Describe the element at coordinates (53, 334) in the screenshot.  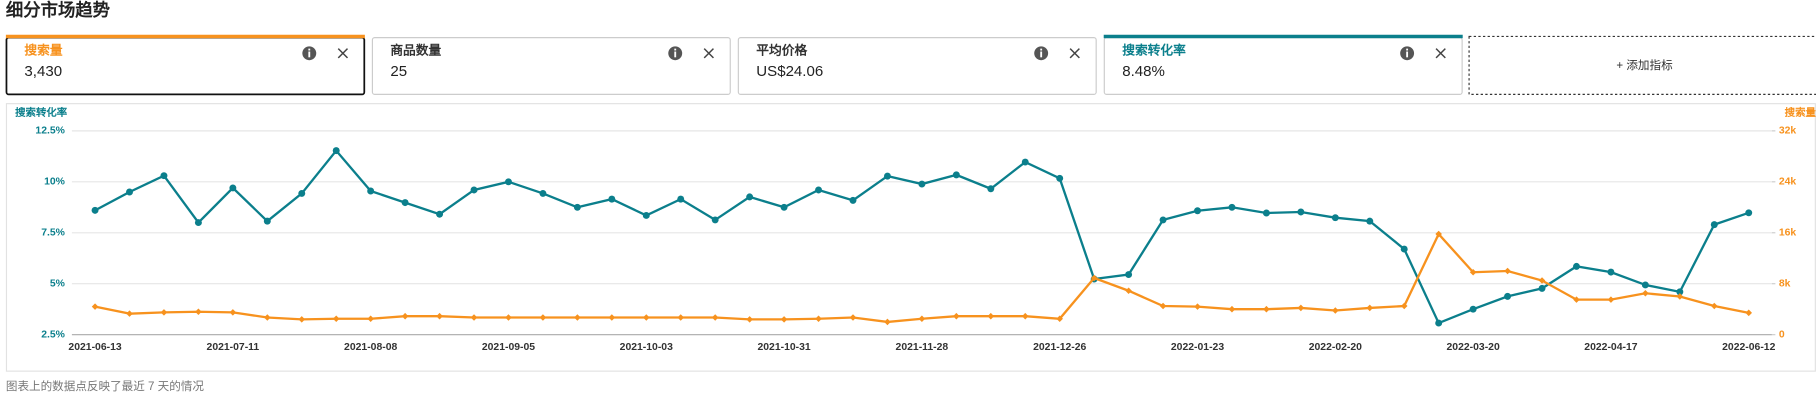
I see `y-tick-label: 2.5%` at that location.